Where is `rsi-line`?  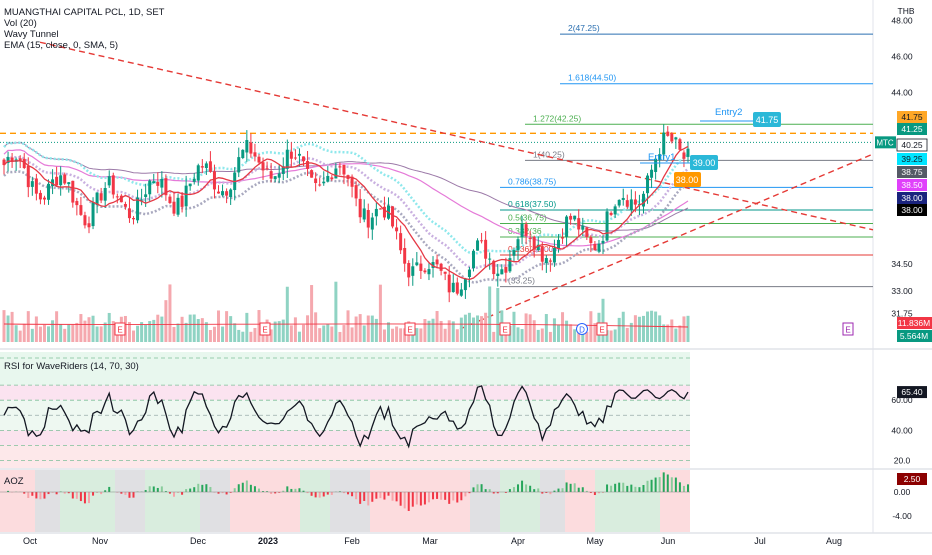 rsi-line is located at coordinates (346, 417).